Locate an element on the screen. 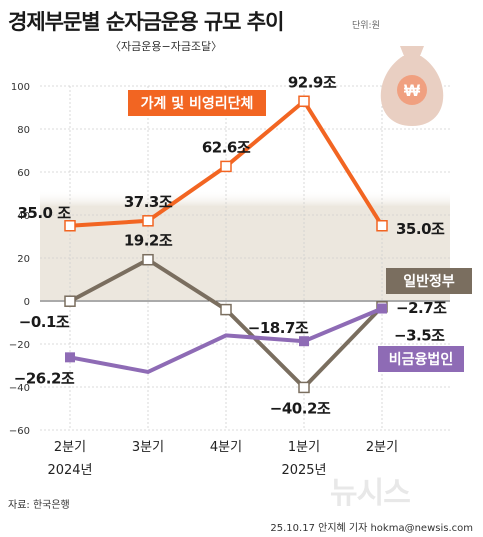 The height and width of the screenshot is (537, 483). data-label: −3.5조 is located at coordinates (419, 336).